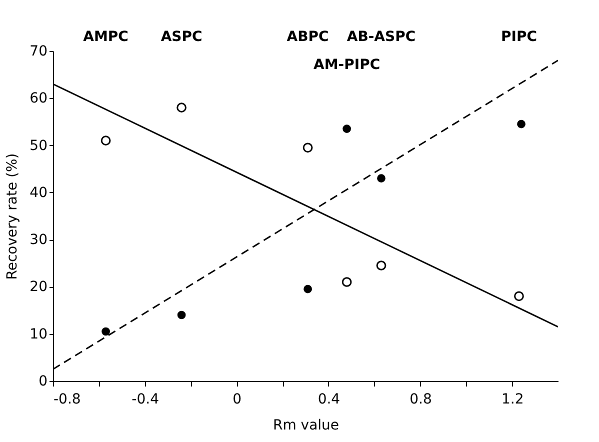 This screenshot has height=442, width=599. Describe the element at coordinates (39, 240) in the screenshot. I see `y-tick-label: 30` at that location.